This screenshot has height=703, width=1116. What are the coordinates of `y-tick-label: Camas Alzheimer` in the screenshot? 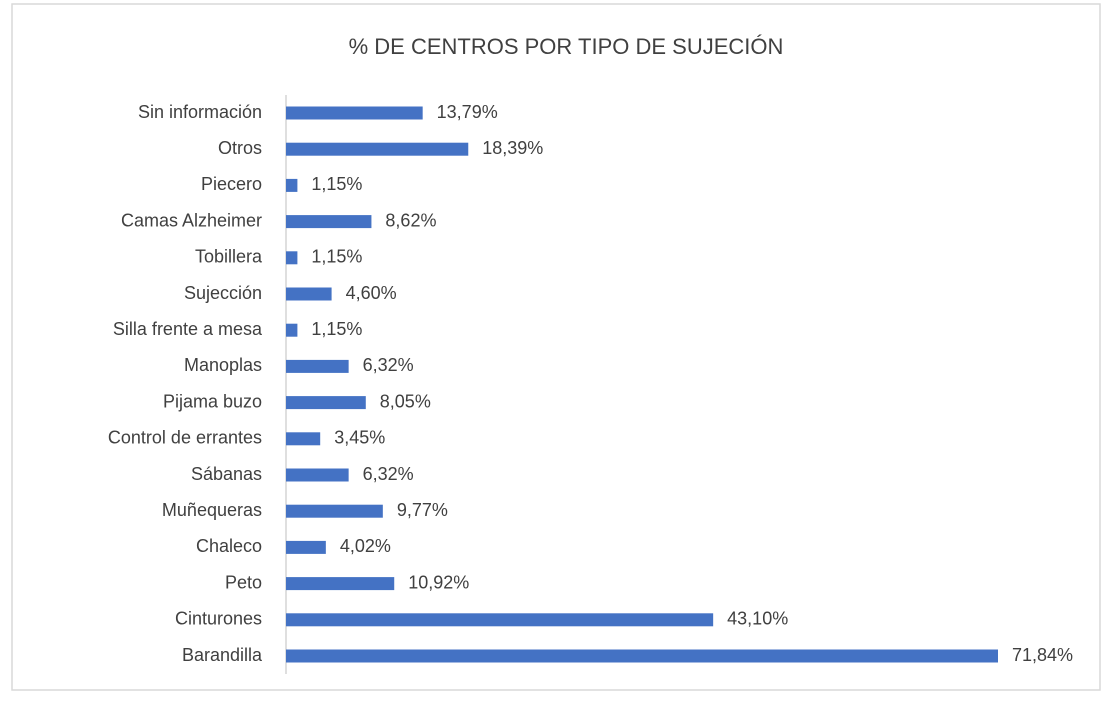 It's located at (191, 220).